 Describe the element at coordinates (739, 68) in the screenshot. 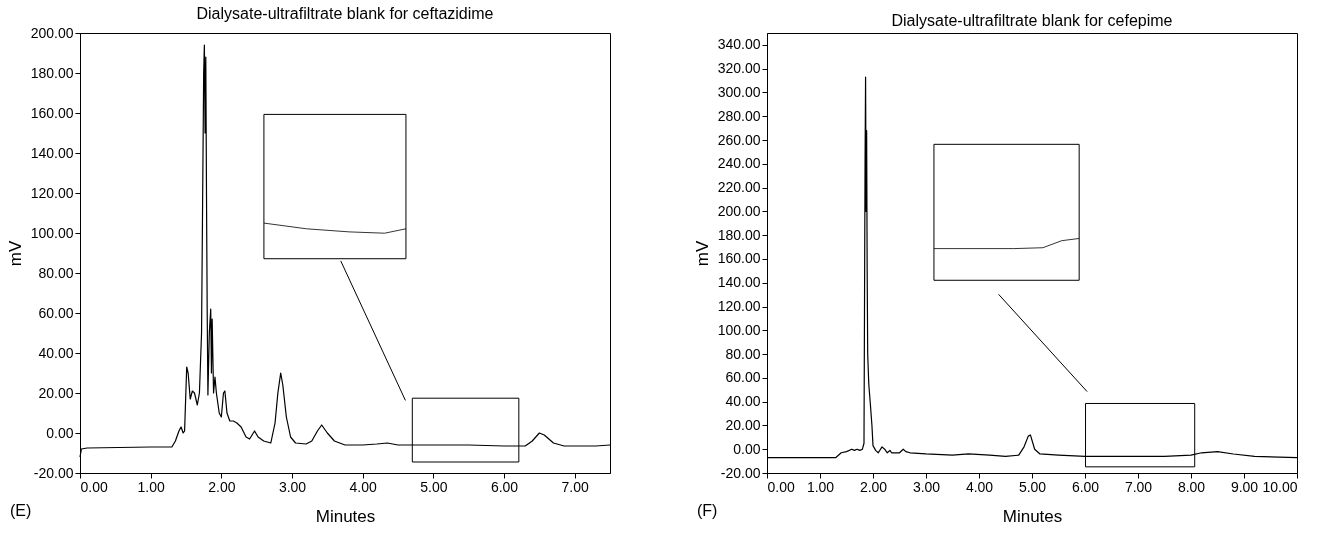

I see `y-tick-label: 320.00` at that location.